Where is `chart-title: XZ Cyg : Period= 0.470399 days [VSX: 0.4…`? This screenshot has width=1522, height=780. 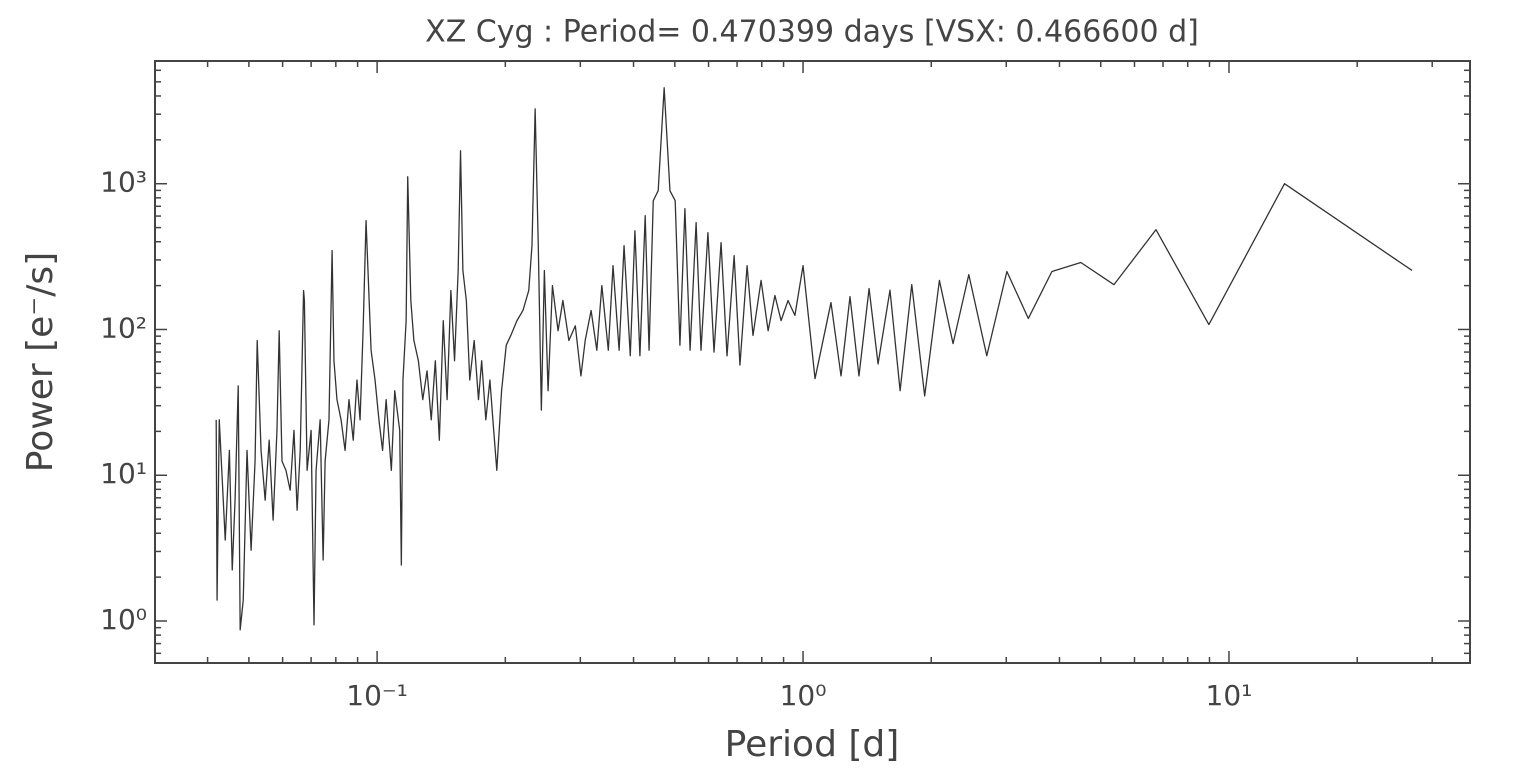 chart-title: XZ Cyg : Period= 0.470399 days [VSX: 0.4… is located at coordinates (812, 32).